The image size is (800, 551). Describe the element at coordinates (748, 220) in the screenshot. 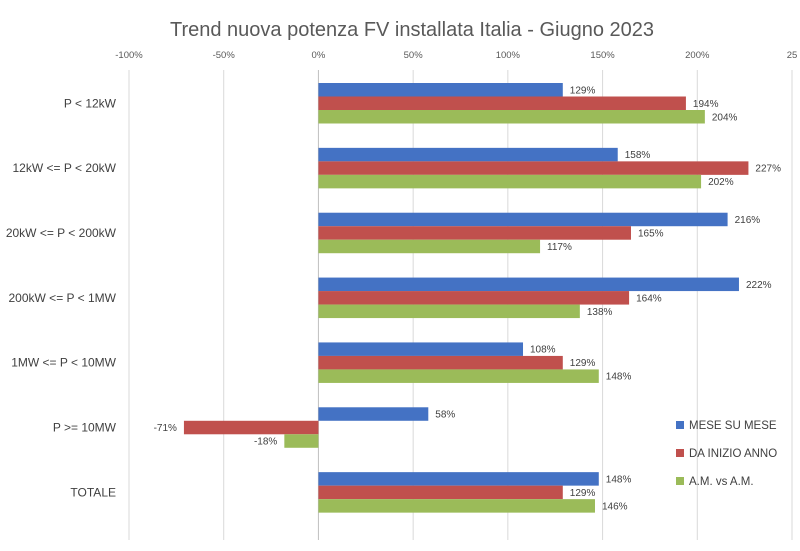

I see `data-label: 216%` at that location.